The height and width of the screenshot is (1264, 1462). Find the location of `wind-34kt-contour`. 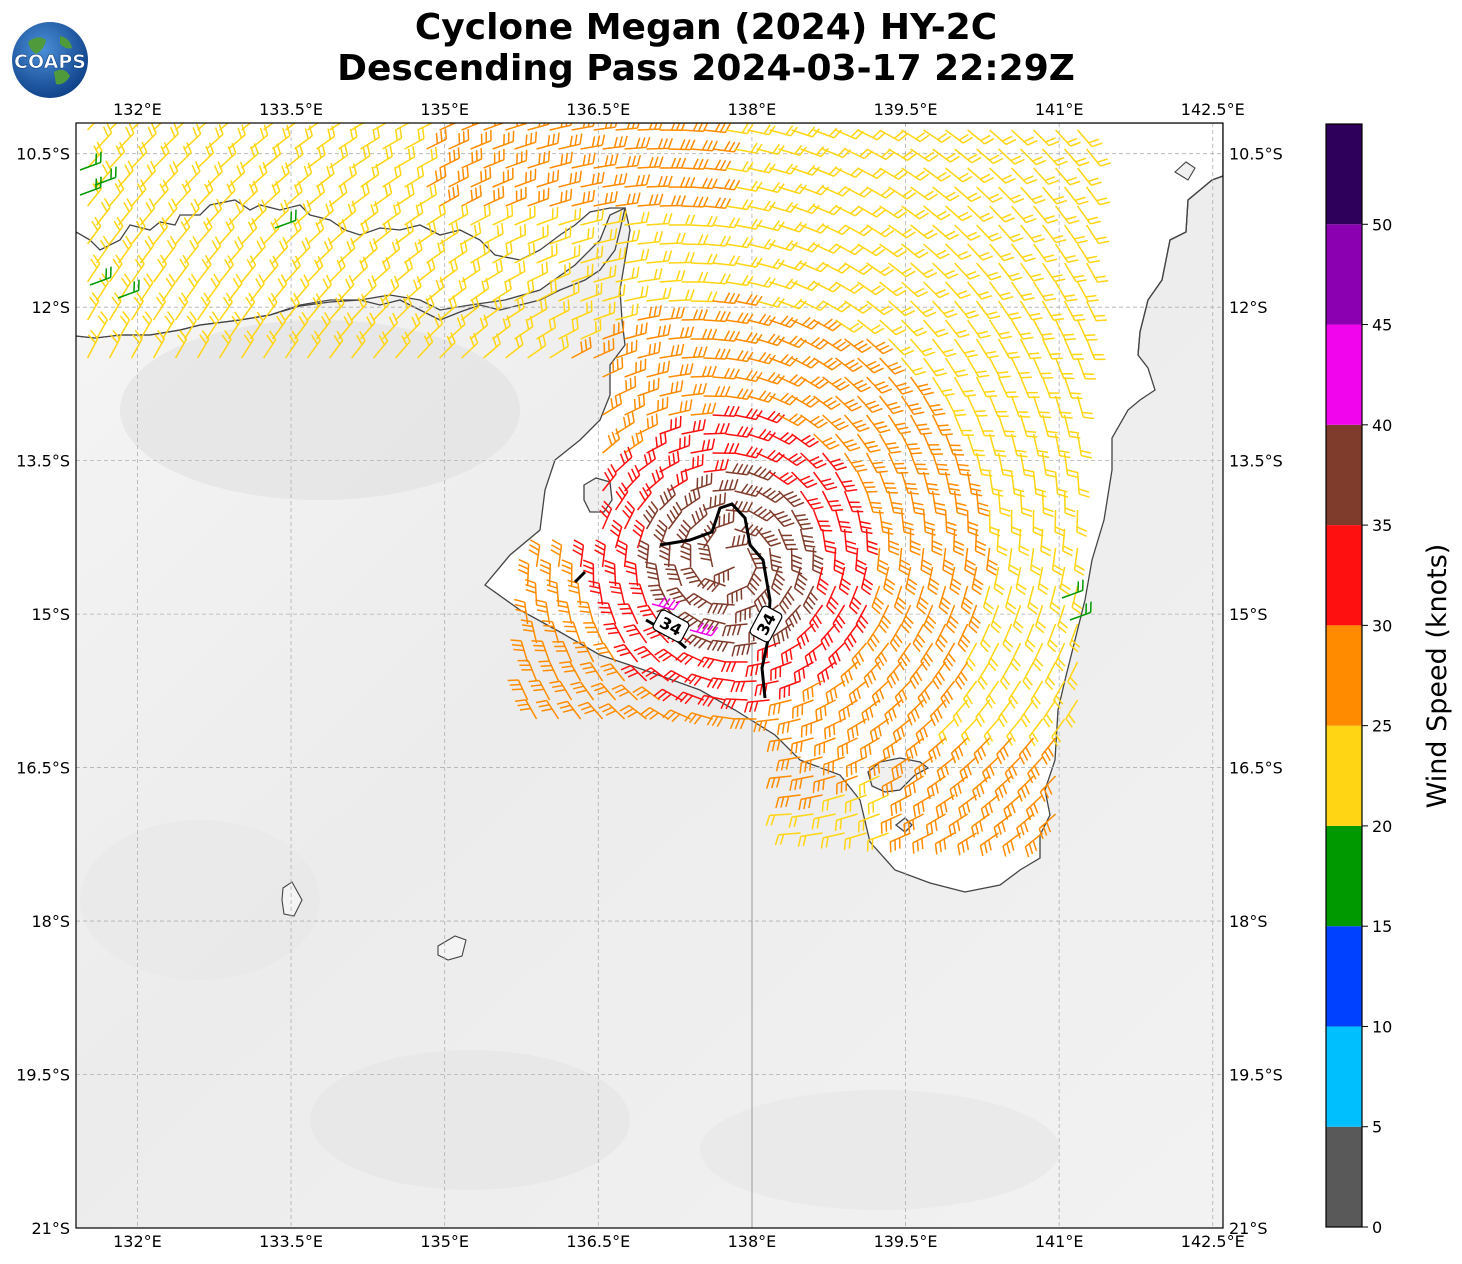

wind-34kt-contour is located at coordinates (715, 600).